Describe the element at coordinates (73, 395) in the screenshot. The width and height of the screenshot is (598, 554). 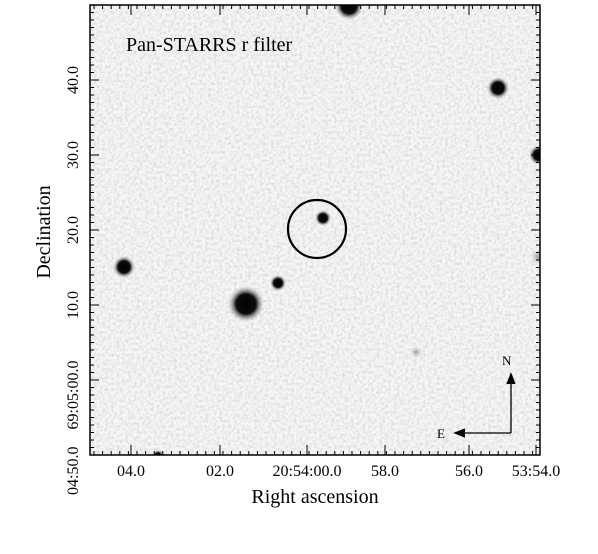
I see `y-tick-label: 69:05:00.0` at that location.